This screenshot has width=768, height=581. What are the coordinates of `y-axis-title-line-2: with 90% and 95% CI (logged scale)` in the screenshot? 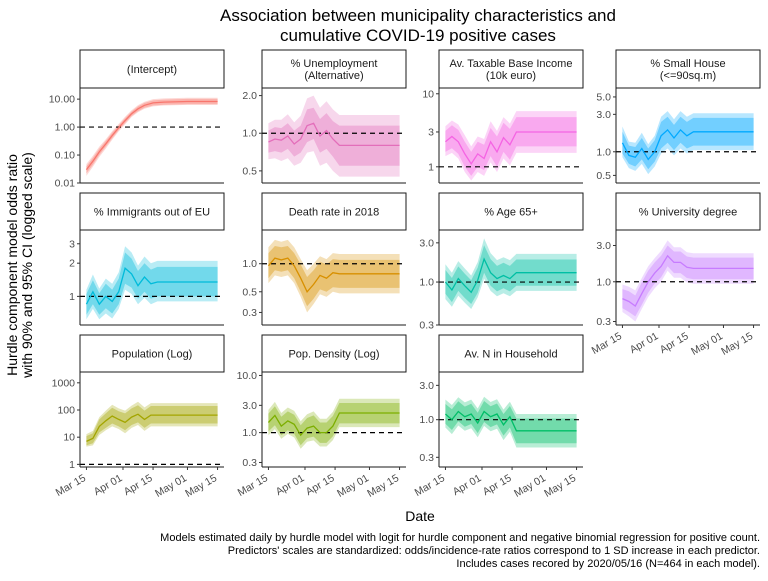 It's located at (27, 265).